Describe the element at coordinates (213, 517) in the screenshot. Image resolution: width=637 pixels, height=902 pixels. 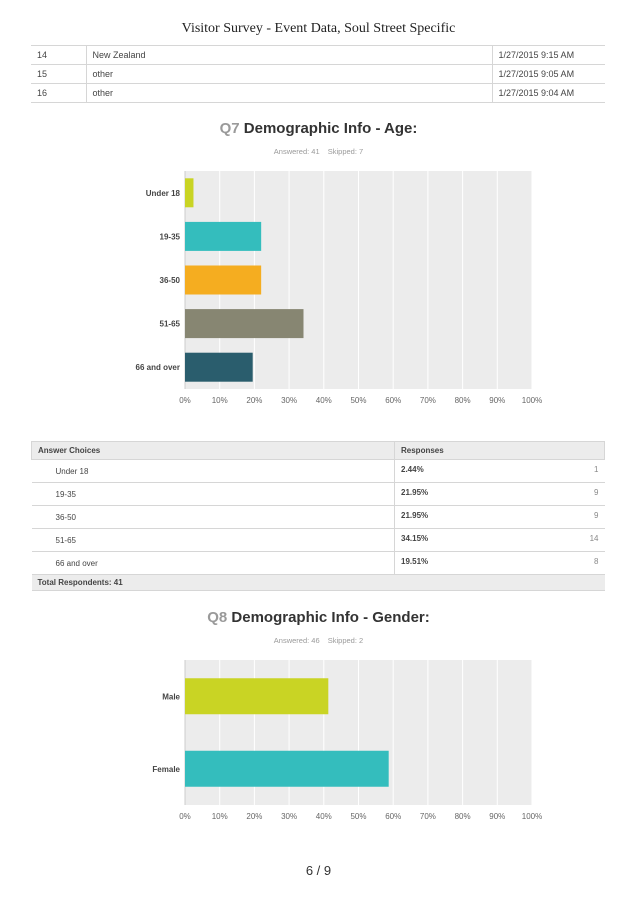
I see `choice-label: 36-50` at that location.